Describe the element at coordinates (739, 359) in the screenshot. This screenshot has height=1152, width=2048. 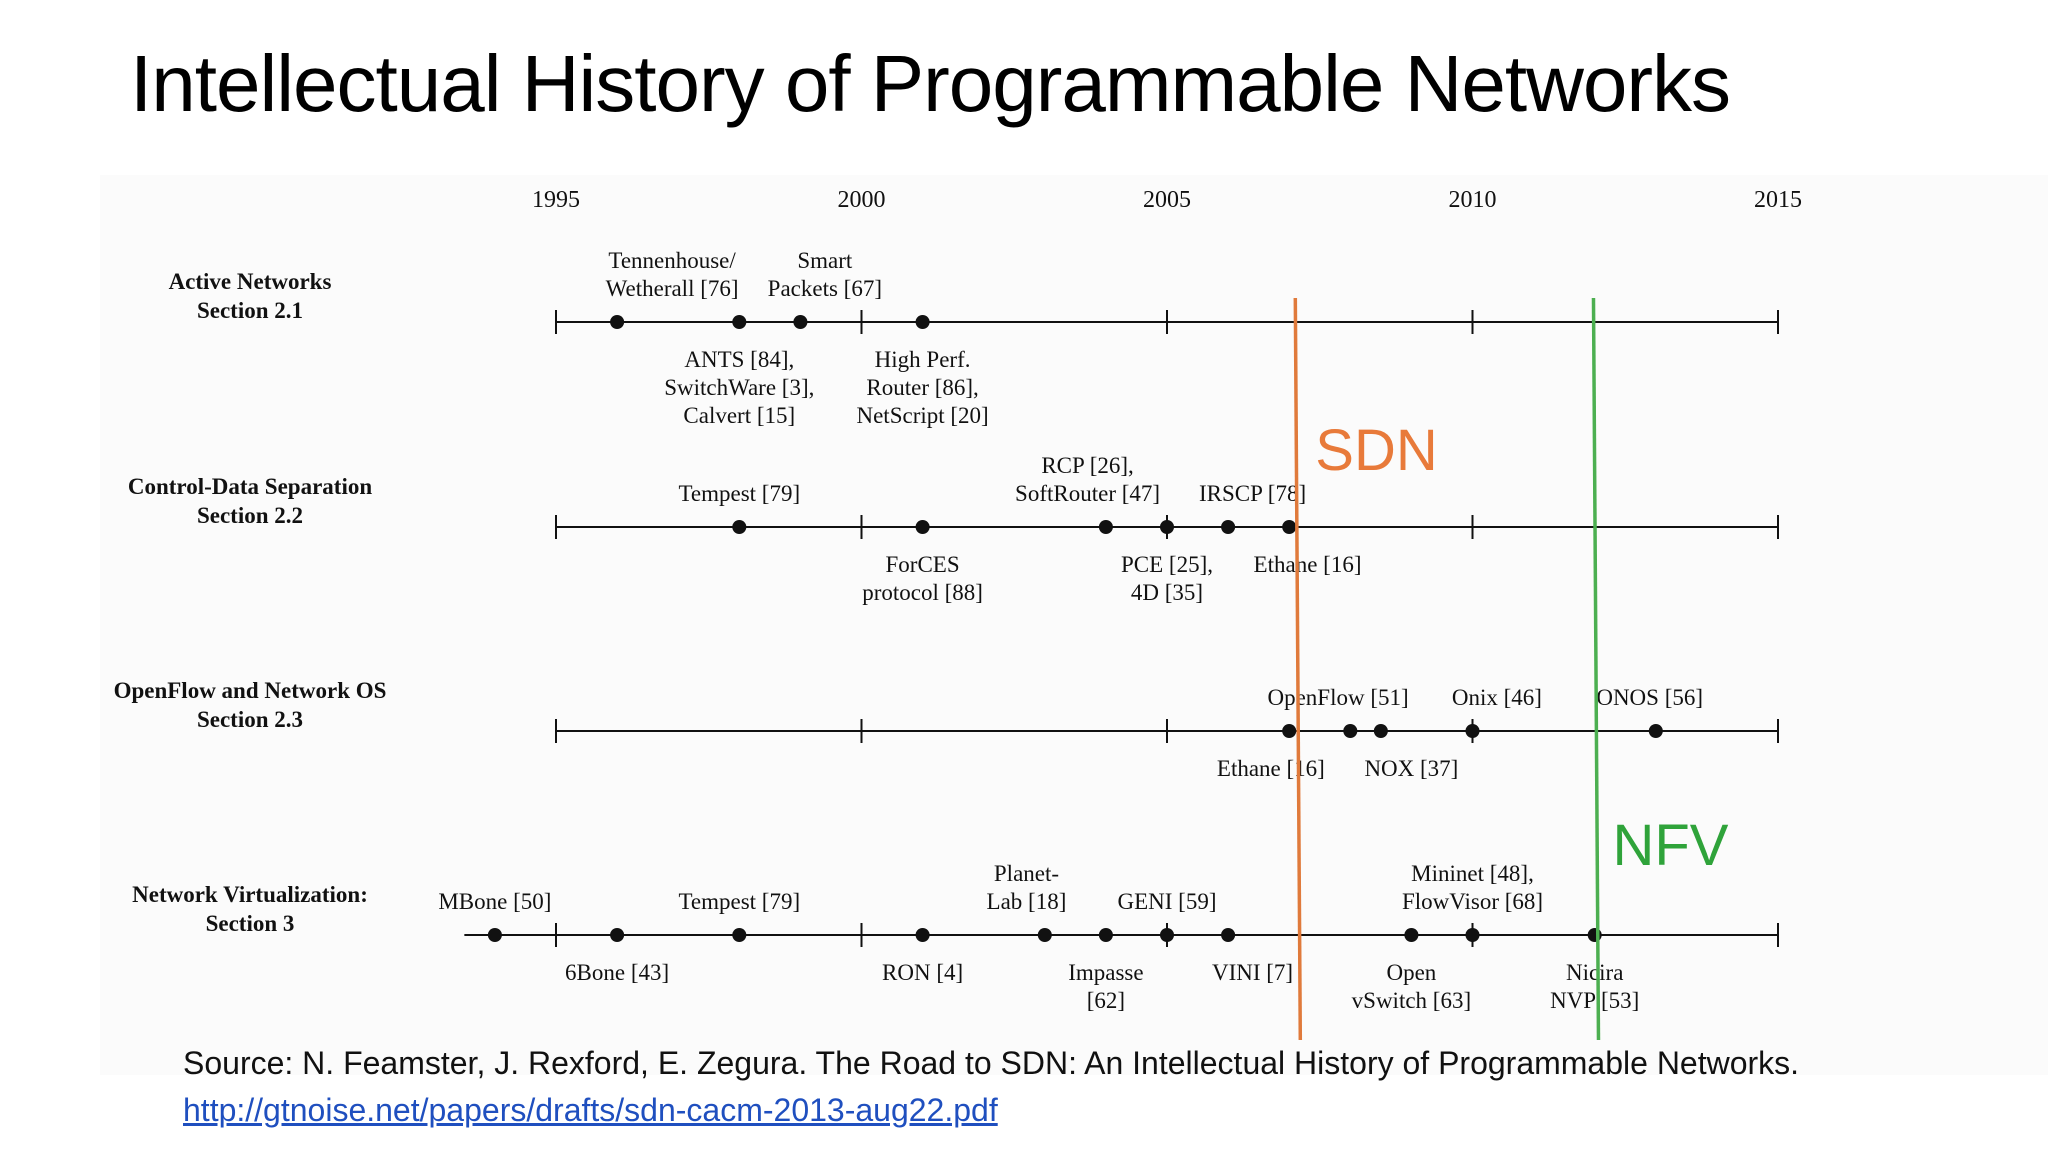
I see `event-label: ANTS [84],` at that location.